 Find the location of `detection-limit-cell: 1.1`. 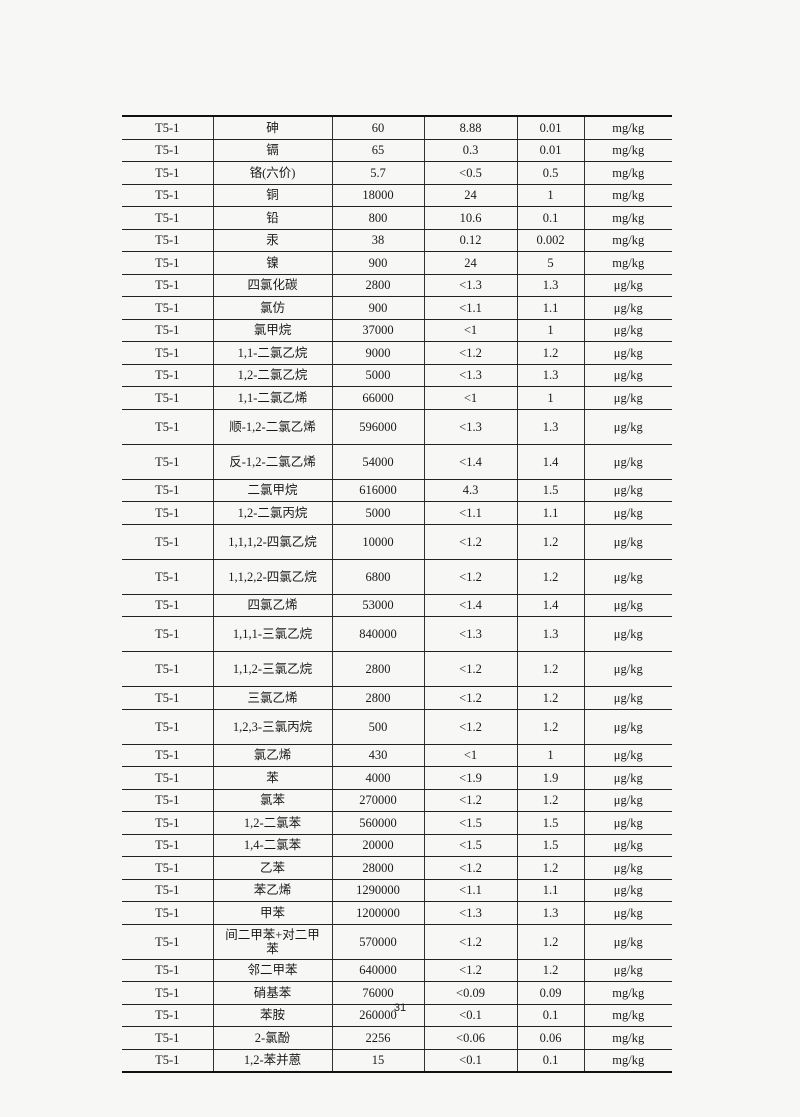

detection-limit-cell: 1.1 is located at coordinates (550, 890).